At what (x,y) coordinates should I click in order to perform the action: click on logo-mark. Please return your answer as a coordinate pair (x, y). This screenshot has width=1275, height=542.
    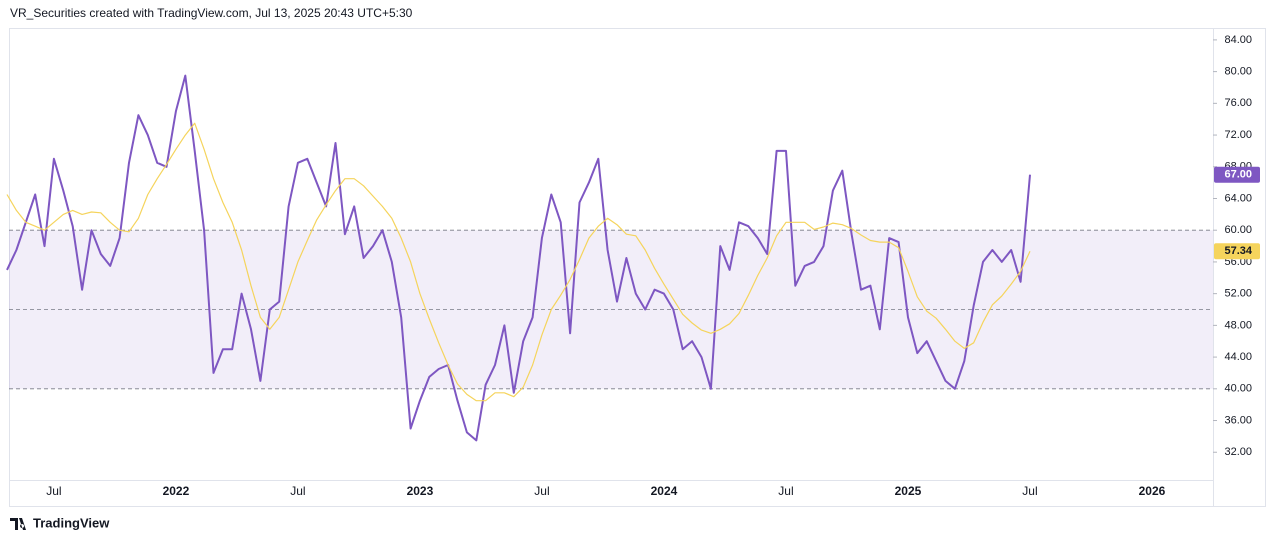
    Looking at the image, I should click on (18, 524).